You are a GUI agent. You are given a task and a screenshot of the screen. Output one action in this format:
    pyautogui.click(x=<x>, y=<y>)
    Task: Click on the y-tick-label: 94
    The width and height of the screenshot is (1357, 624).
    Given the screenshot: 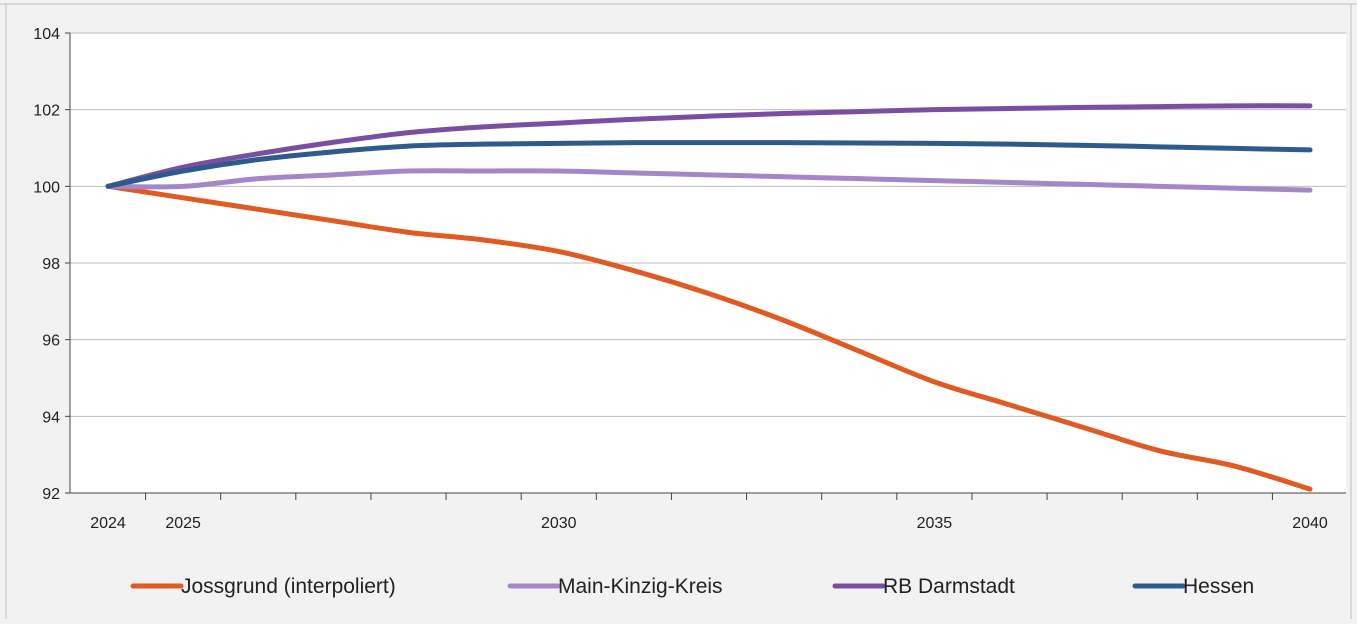 What is the action you would take?
    pyautogui.click(x=51, y=417)
    